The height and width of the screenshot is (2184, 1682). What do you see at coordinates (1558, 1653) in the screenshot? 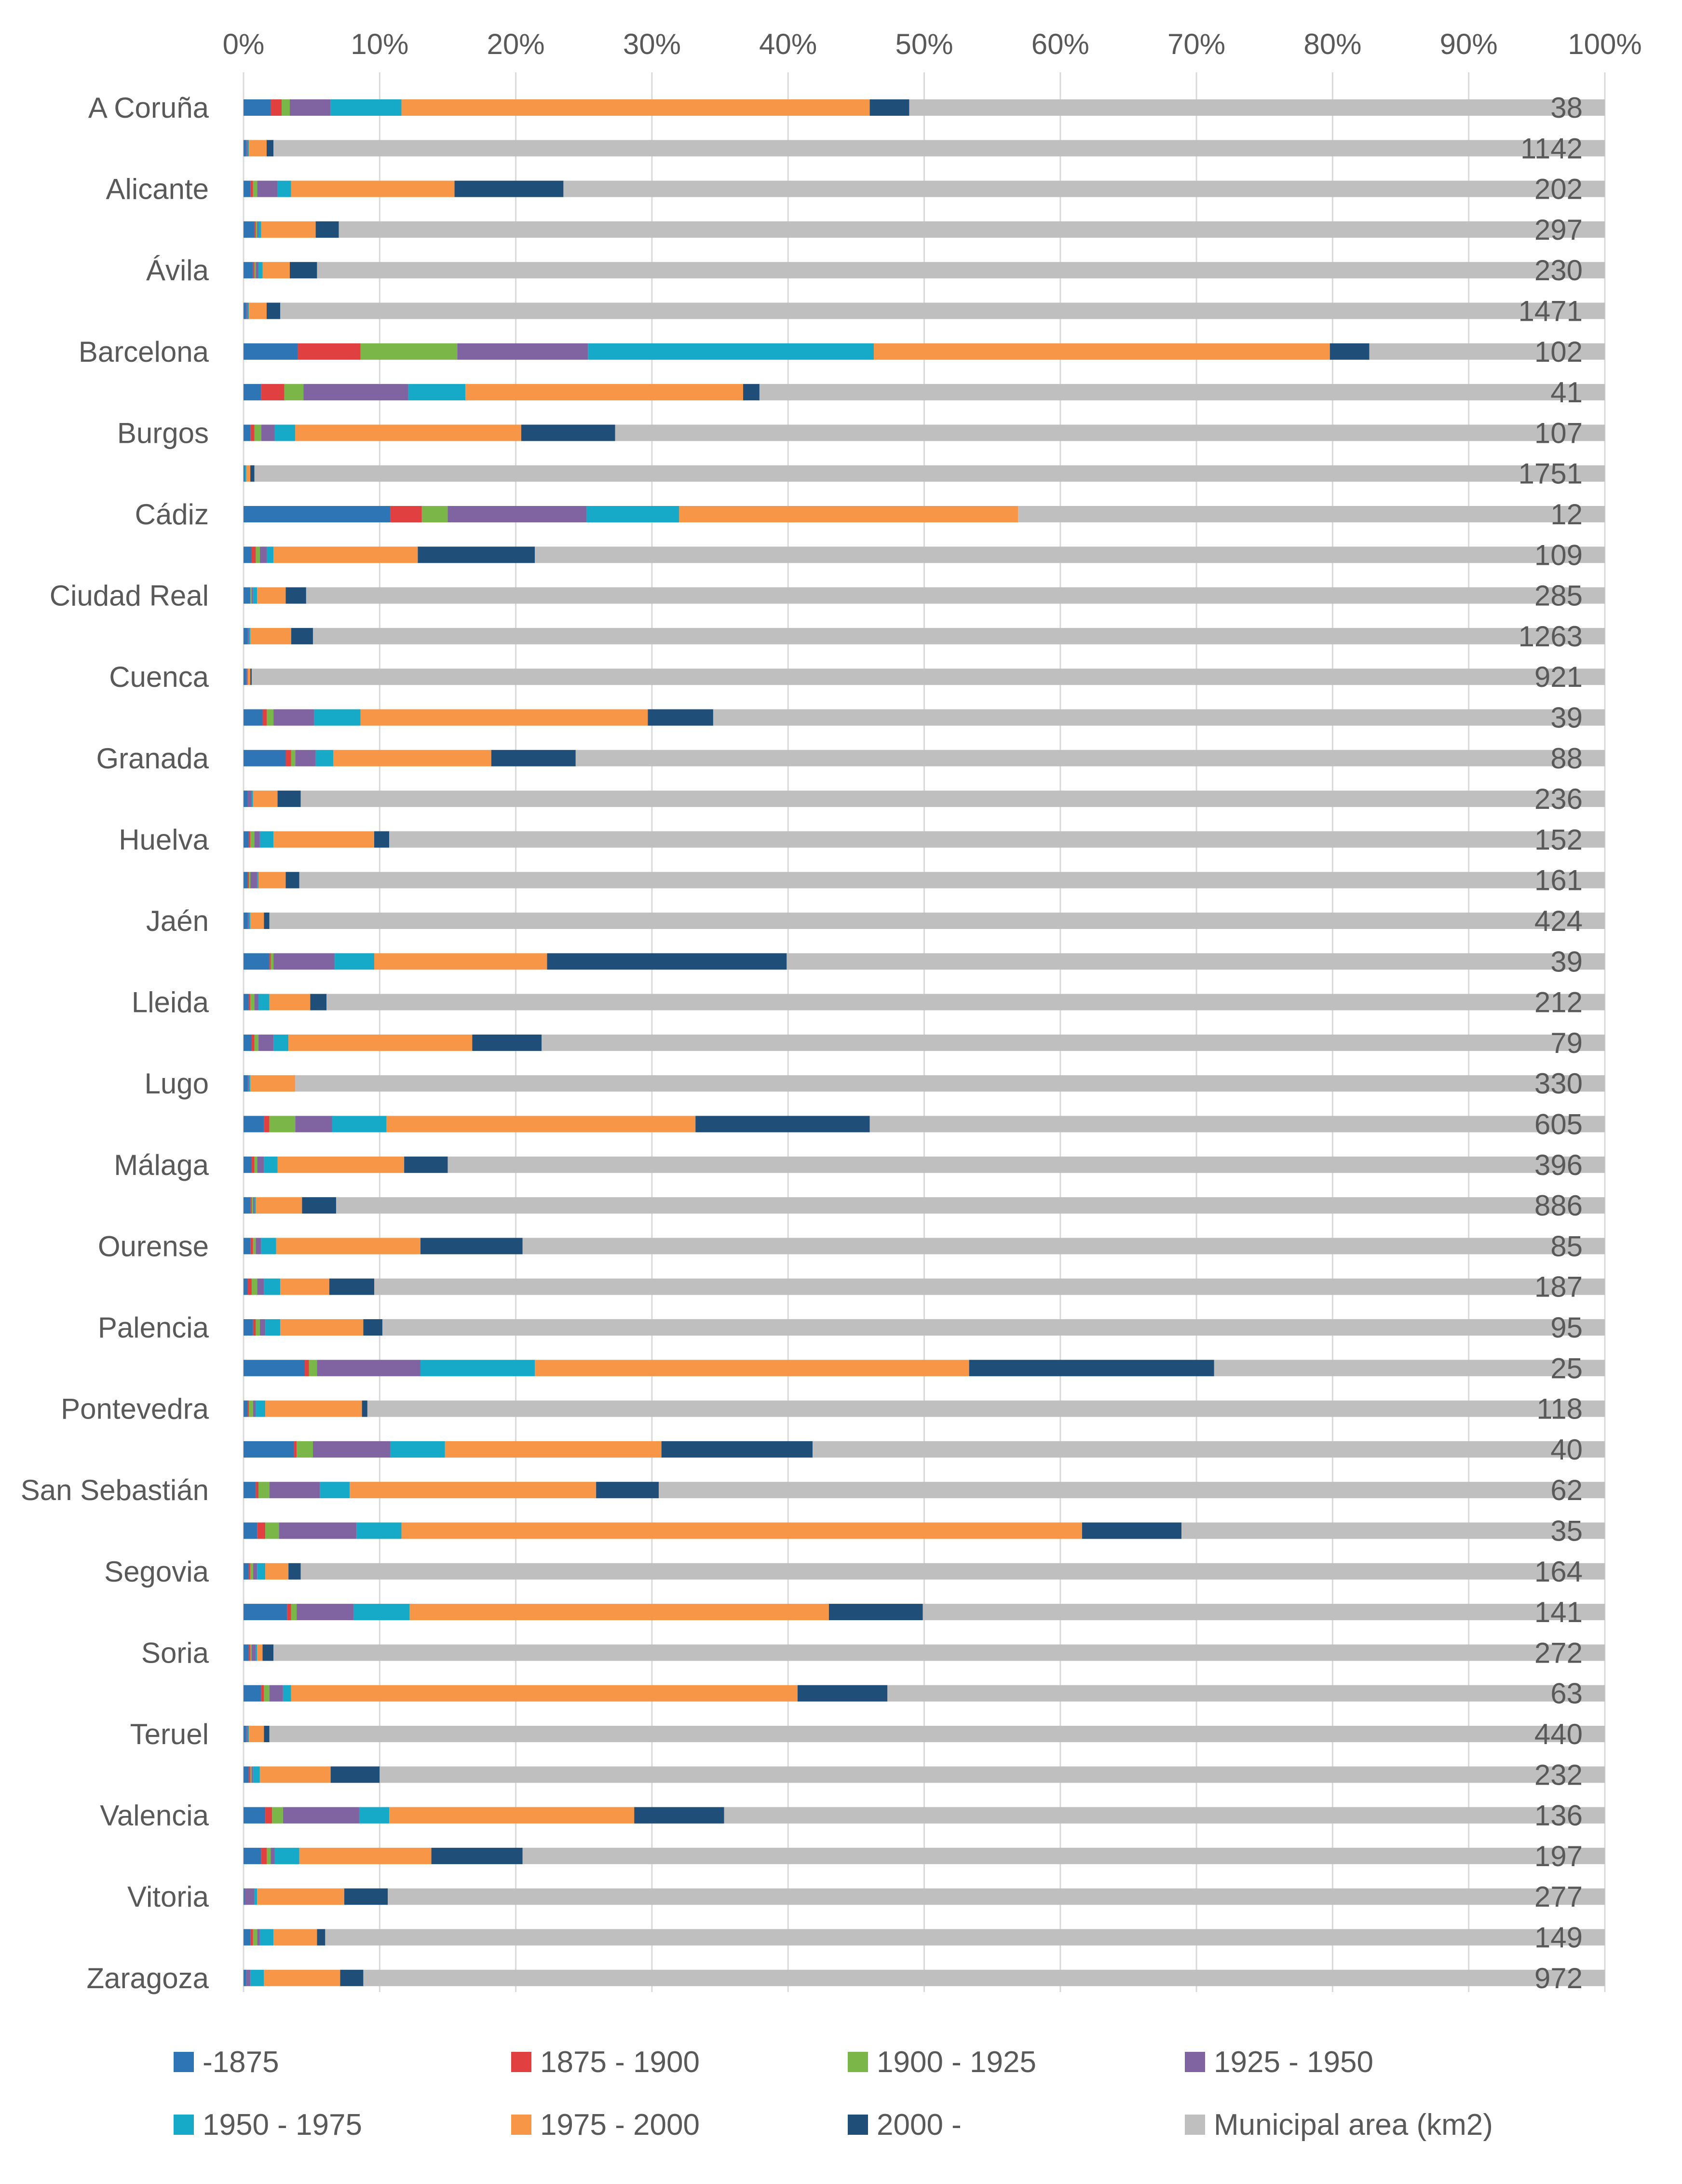
I see `area-value-label: 272` at bounding box center [1558, 1653].